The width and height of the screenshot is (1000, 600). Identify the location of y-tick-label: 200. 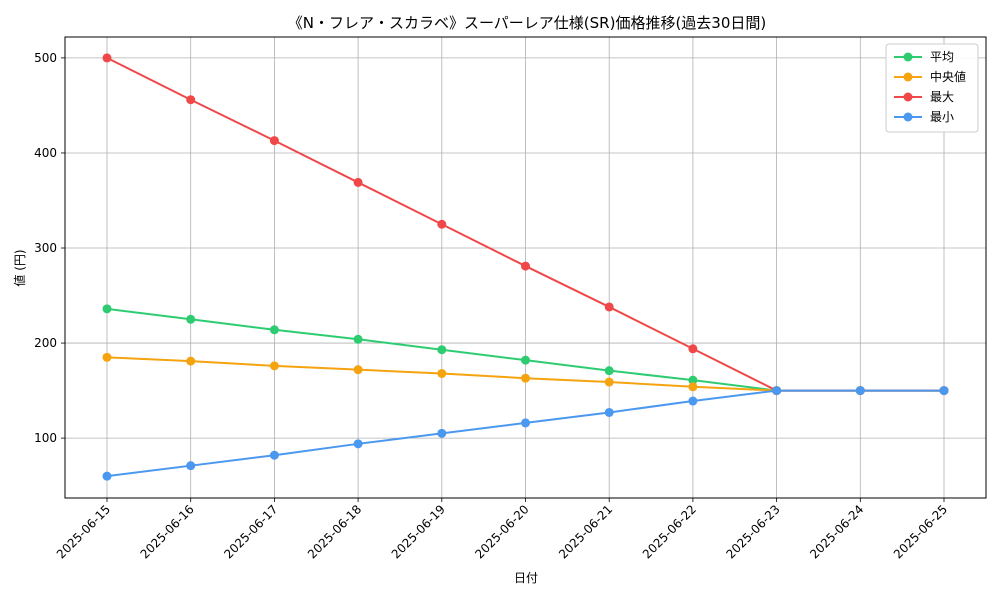
(45, 343).